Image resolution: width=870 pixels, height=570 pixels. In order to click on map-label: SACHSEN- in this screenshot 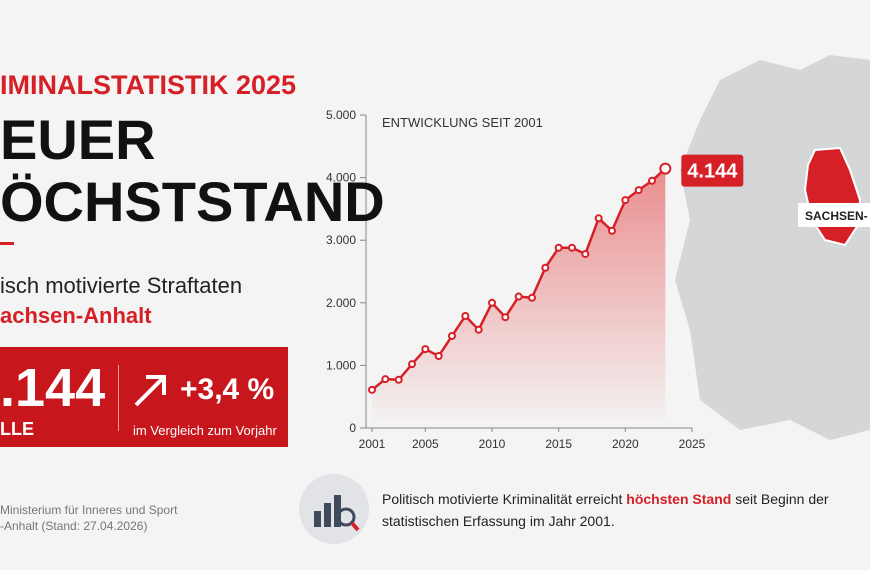, I will do `click(836, 216)`.